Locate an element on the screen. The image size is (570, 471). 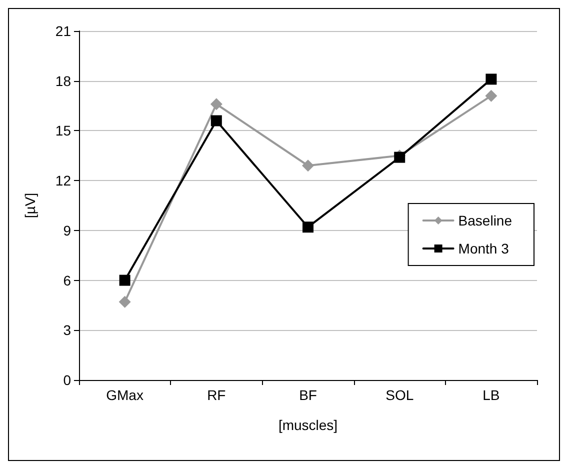
y-axis-title: [µV] is located at coordinates (30, 205).